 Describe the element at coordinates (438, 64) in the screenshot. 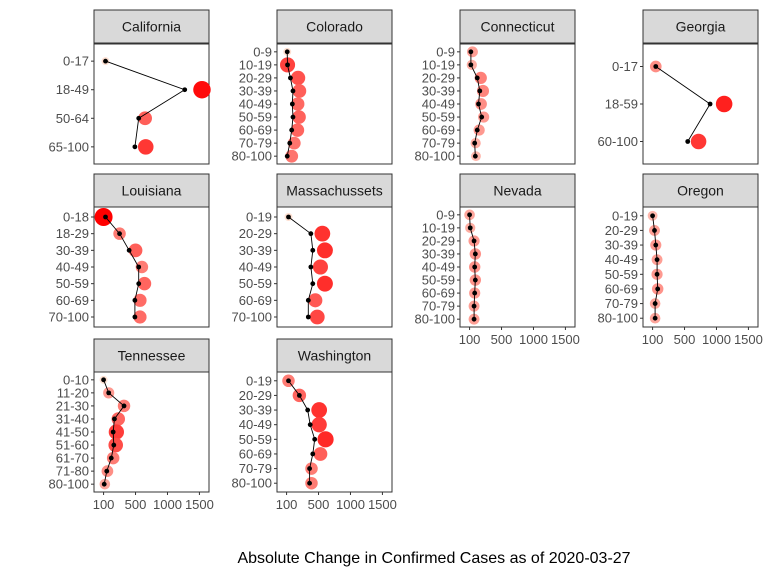

I see `y-tick-label: 10-19` at that location.